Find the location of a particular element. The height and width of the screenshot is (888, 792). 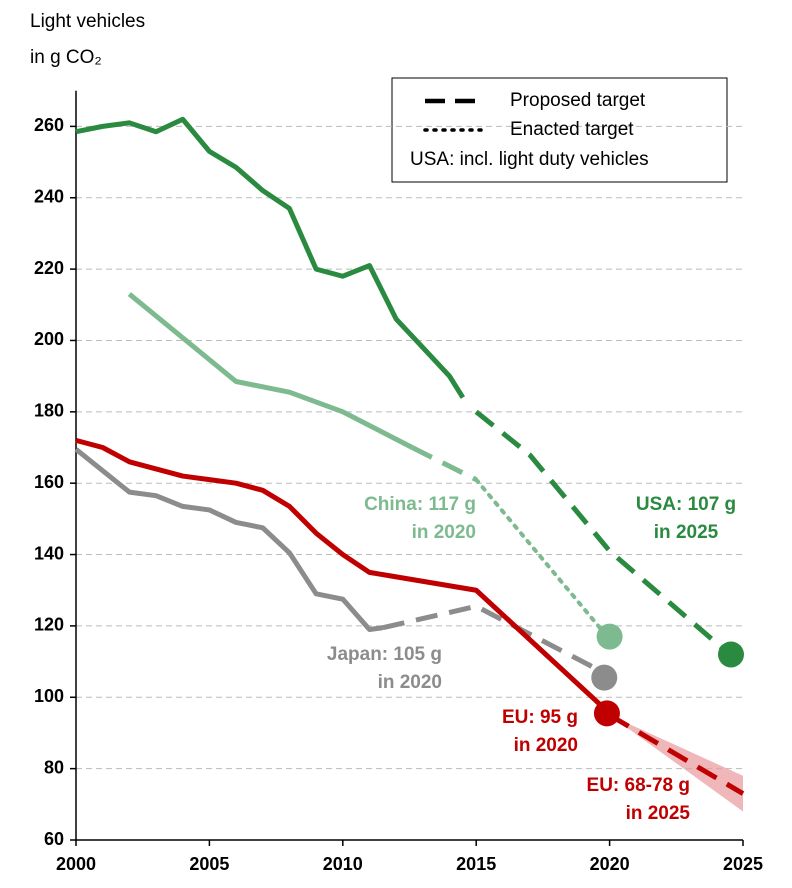

x-tick-label: 2025 is located at coordinates (743, 864).